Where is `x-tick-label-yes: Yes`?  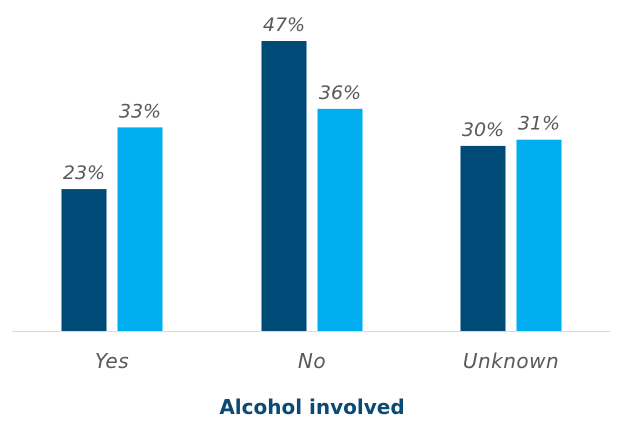
x-tick-label-yes: Yes is located at coordinates (112, 361).